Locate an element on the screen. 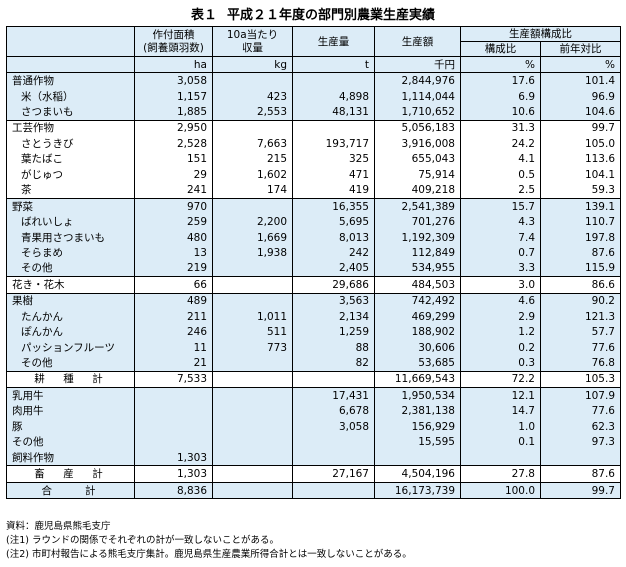 The height and width of the screenshot is (567, 626). value-cell: 99.7 is located at coordinates (580, 128).